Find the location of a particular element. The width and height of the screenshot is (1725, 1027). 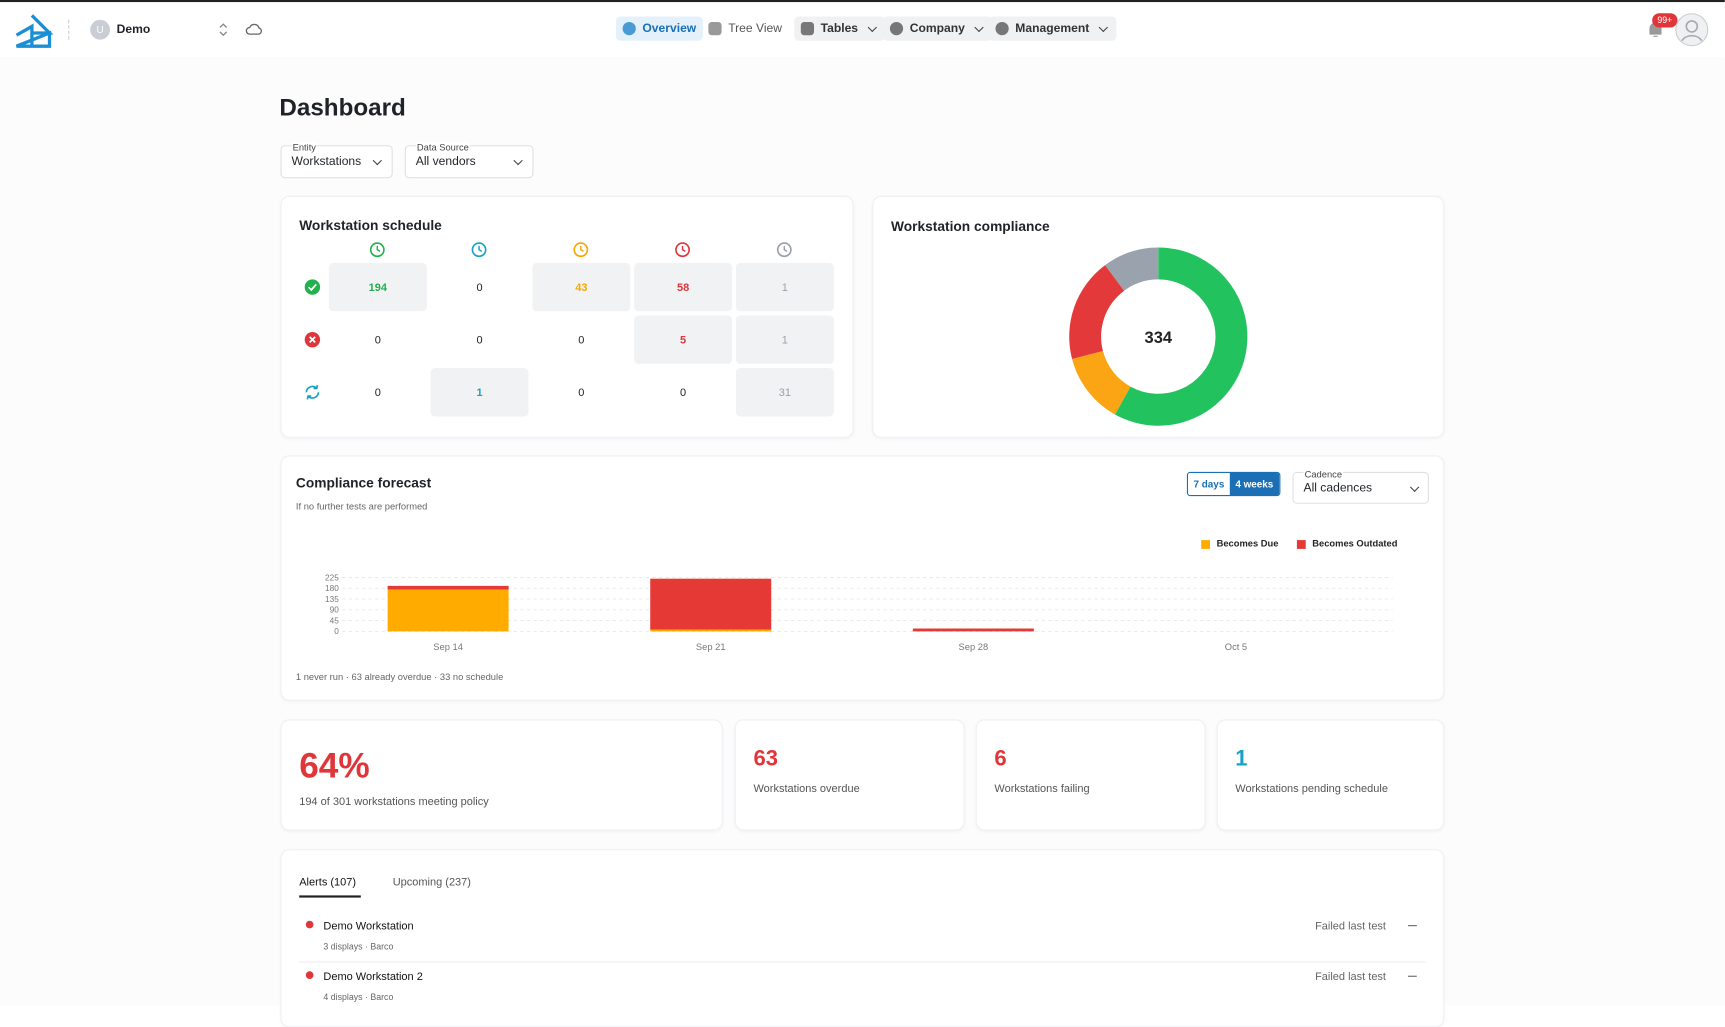

schedule-value: 5 is located at coordinates (683, 341).